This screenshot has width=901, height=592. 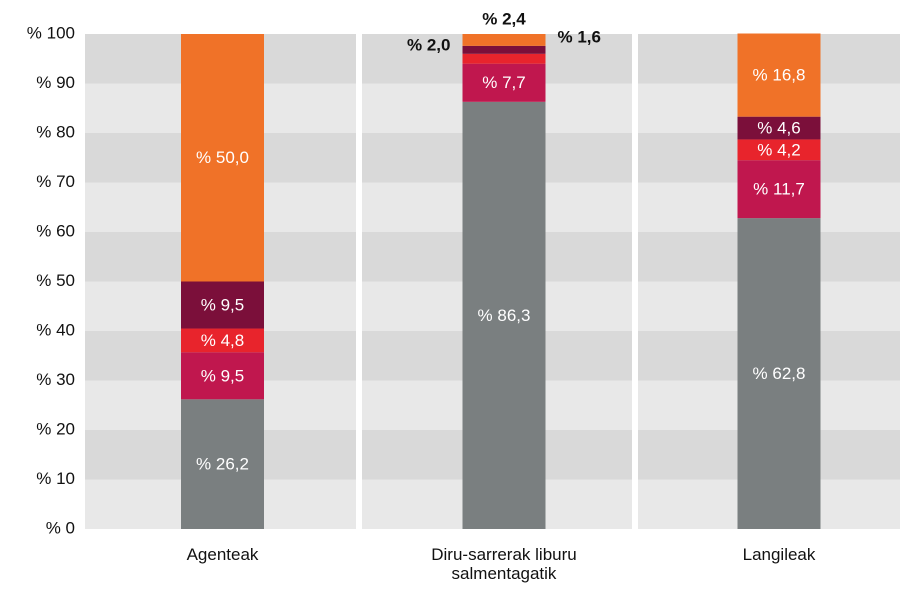 I want to click on data-label: % 16,8, so click(x=779, y=75).